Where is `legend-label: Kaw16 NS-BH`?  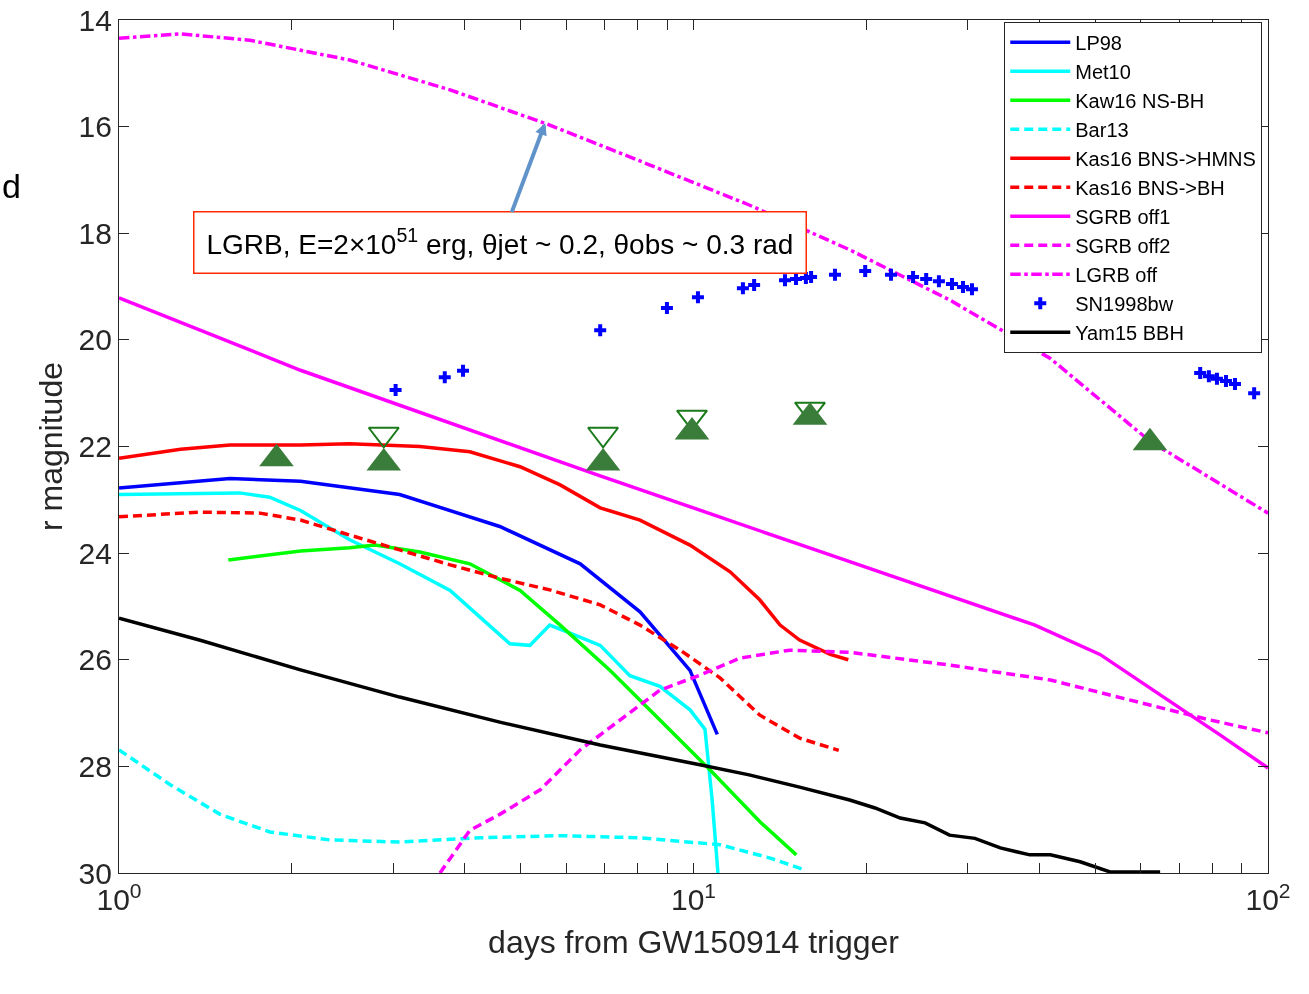 legend-label: Kaw16 NS-BH is located at coordinates (1140, 101).